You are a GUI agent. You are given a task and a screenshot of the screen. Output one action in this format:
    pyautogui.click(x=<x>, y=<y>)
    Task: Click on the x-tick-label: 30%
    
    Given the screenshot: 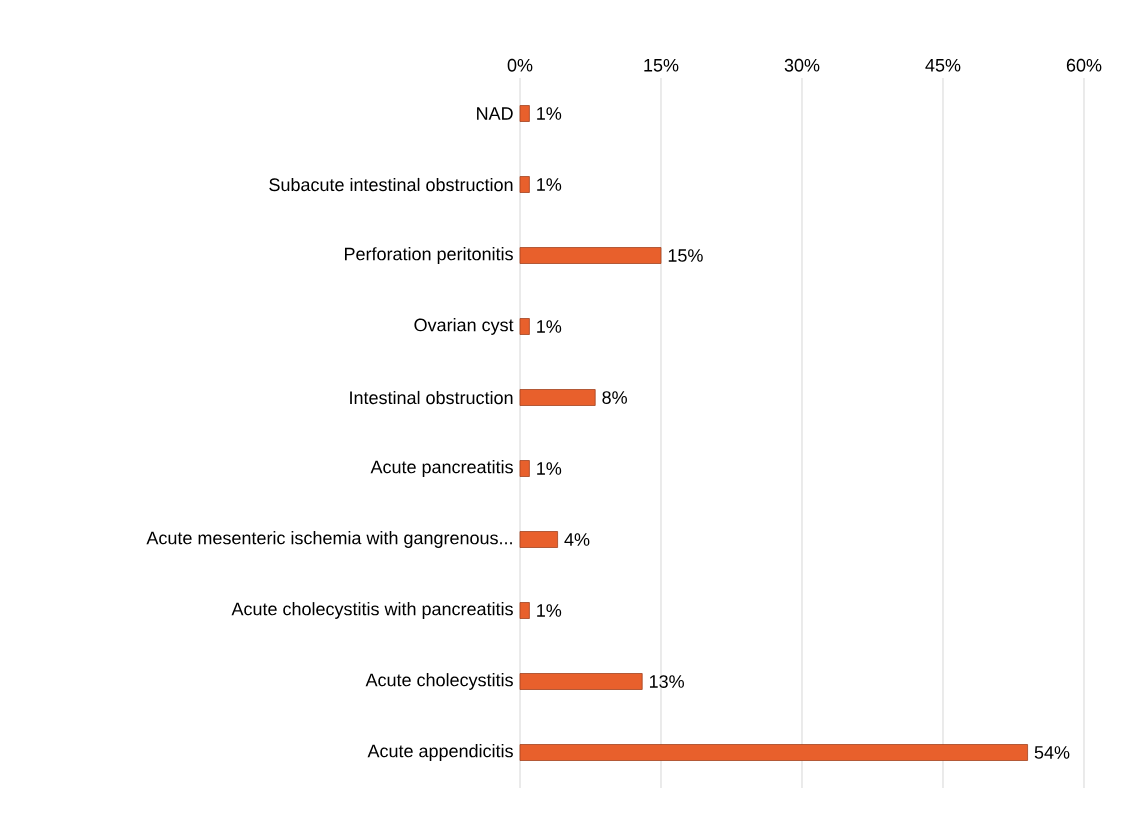 What is the action you would take?
    pyautogui.click(x=802, y=65)
    